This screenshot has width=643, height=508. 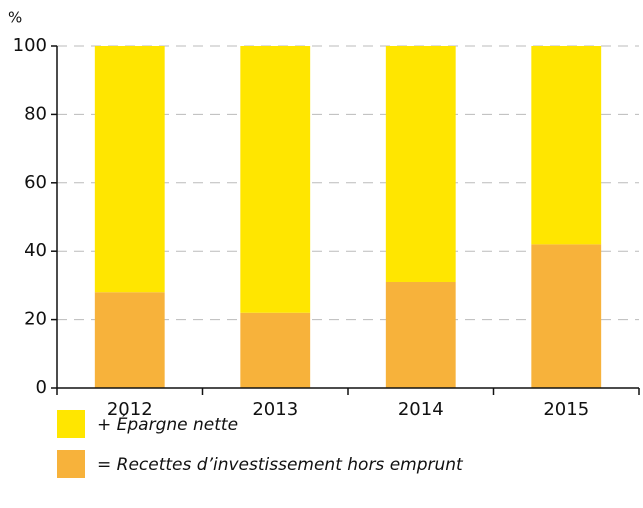 What do you see at coordinates (41, 387) in the screenshot?
I see `y-tick-label: 0` at bounding box center [41, 387].